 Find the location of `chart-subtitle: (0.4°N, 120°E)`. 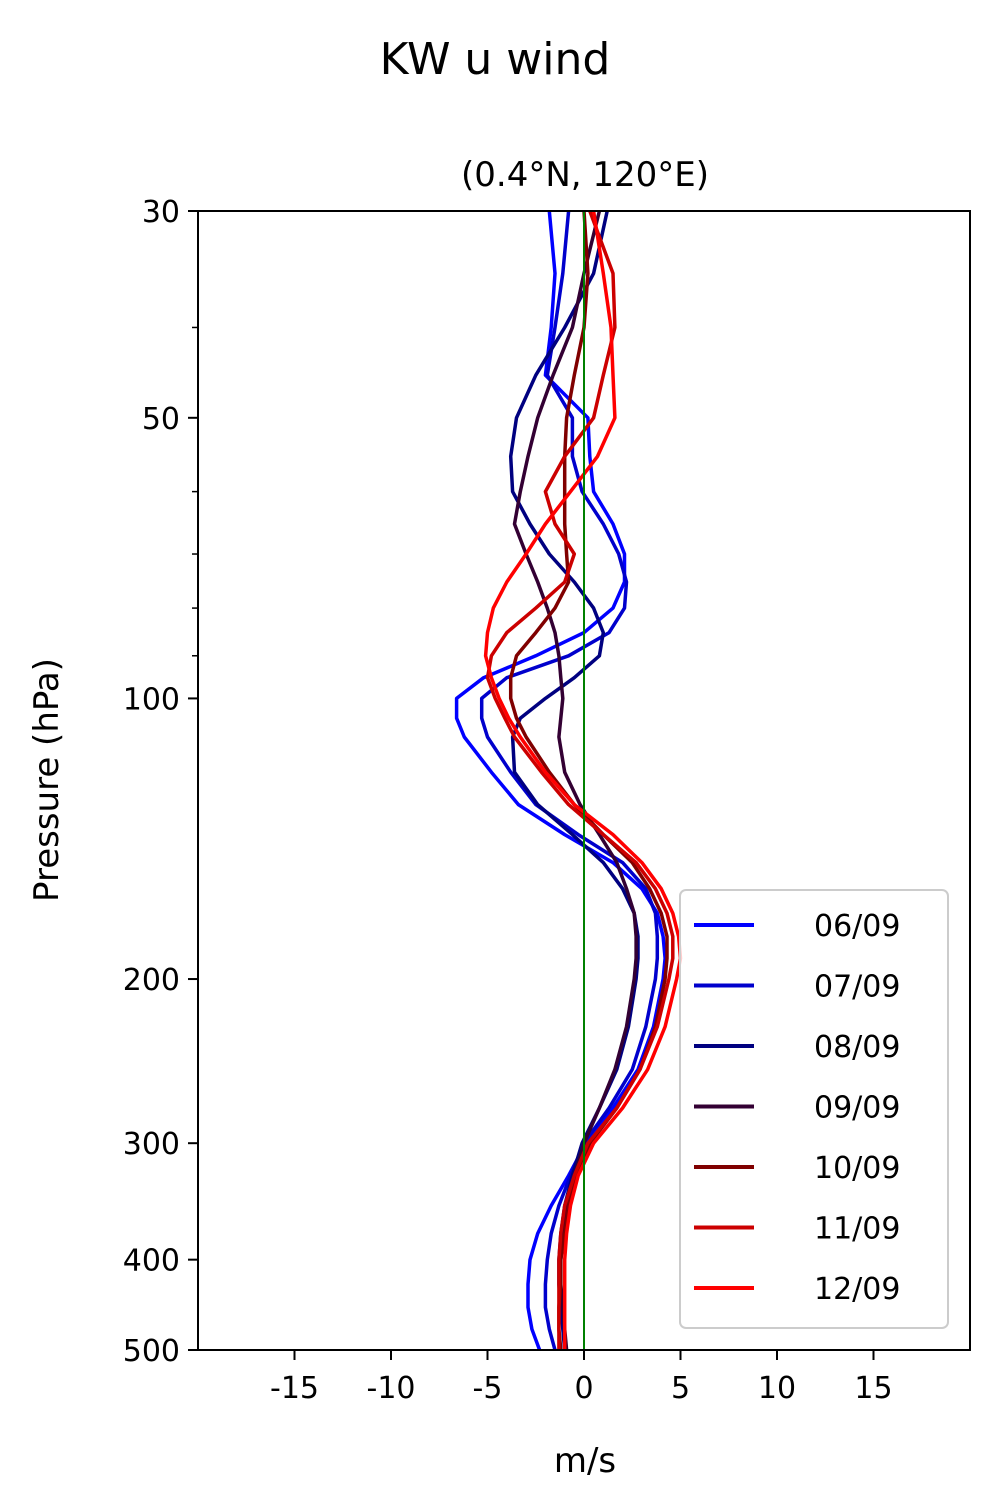

chart-subtitle: (0.4°N, 120°E) is located at coordinates (585, 175).